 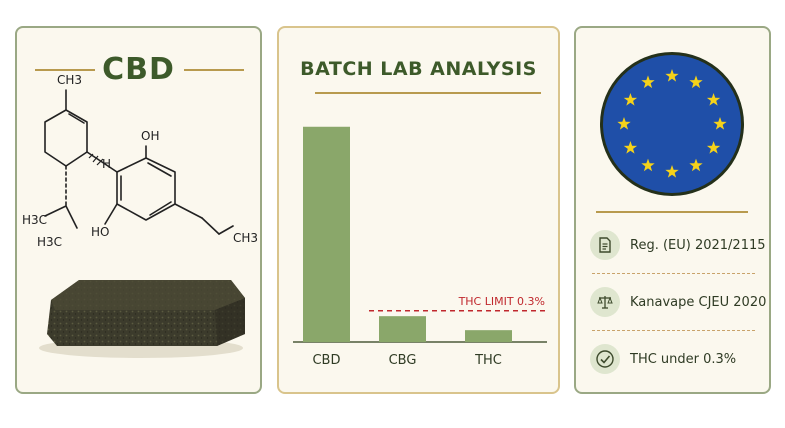 I want to click on x-tick-label: THC, so click(x=488, y=360).